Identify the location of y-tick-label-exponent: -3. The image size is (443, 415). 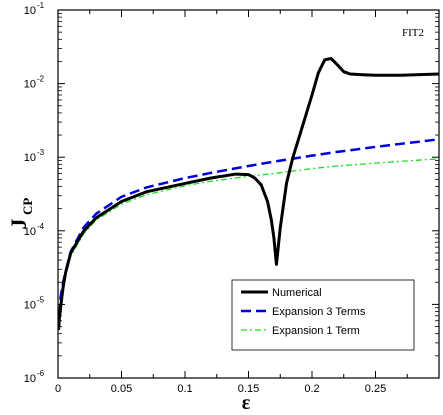
(41, 152).